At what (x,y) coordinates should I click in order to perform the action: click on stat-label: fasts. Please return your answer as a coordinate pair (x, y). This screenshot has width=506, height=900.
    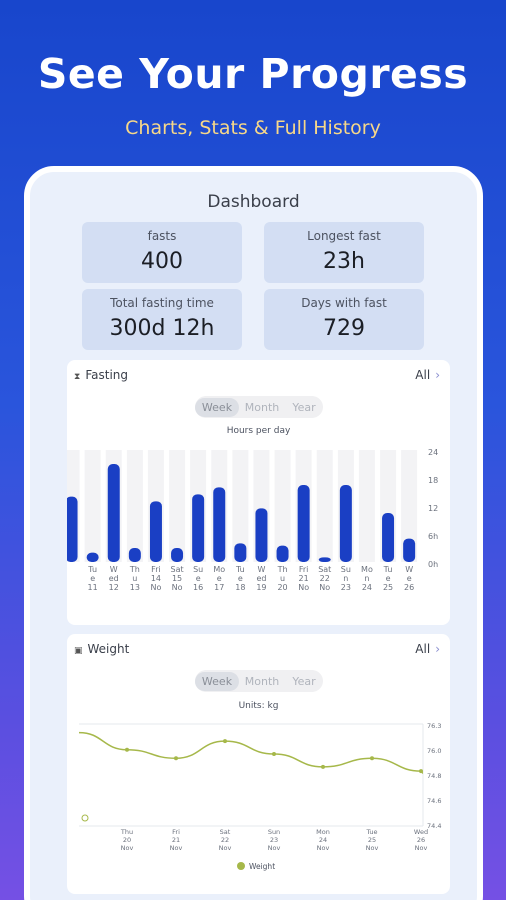
    Looking at the image, I should click on (162, 236).